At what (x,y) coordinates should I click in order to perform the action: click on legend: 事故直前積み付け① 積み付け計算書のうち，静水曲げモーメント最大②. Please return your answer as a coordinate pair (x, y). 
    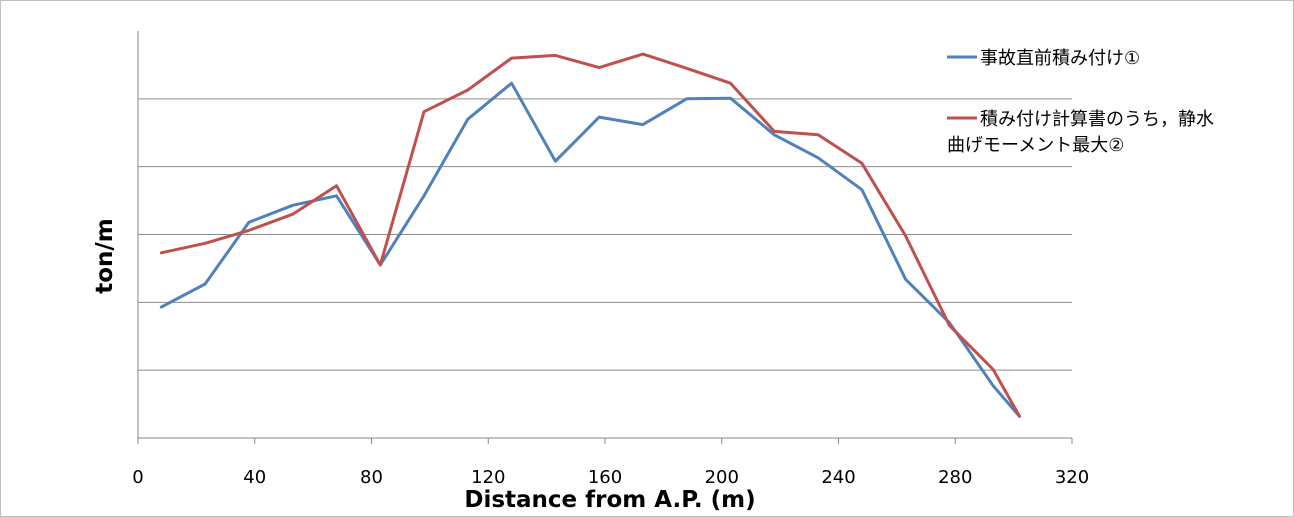
    Looking at the image, I should click on (1080, 102).